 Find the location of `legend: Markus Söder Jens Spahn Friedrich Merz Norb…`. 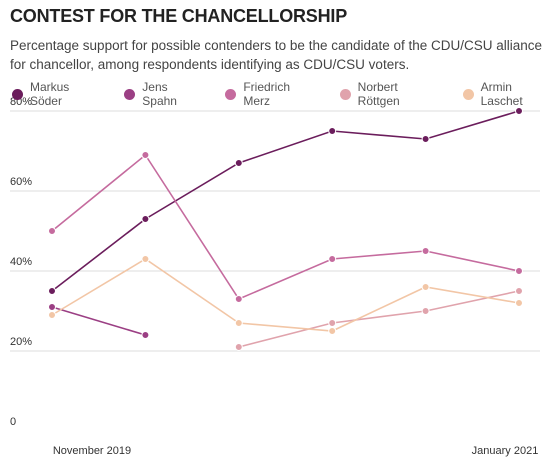

legend: Markus Söder Jens Spahn Friedrich Merz Norb… is located at coordinates (284, 94).